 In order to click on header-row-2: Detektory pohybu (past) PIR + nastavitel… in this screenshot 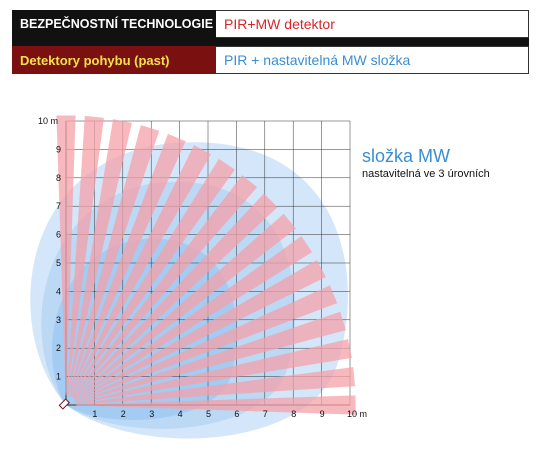, I will do `click(270, 60)`.